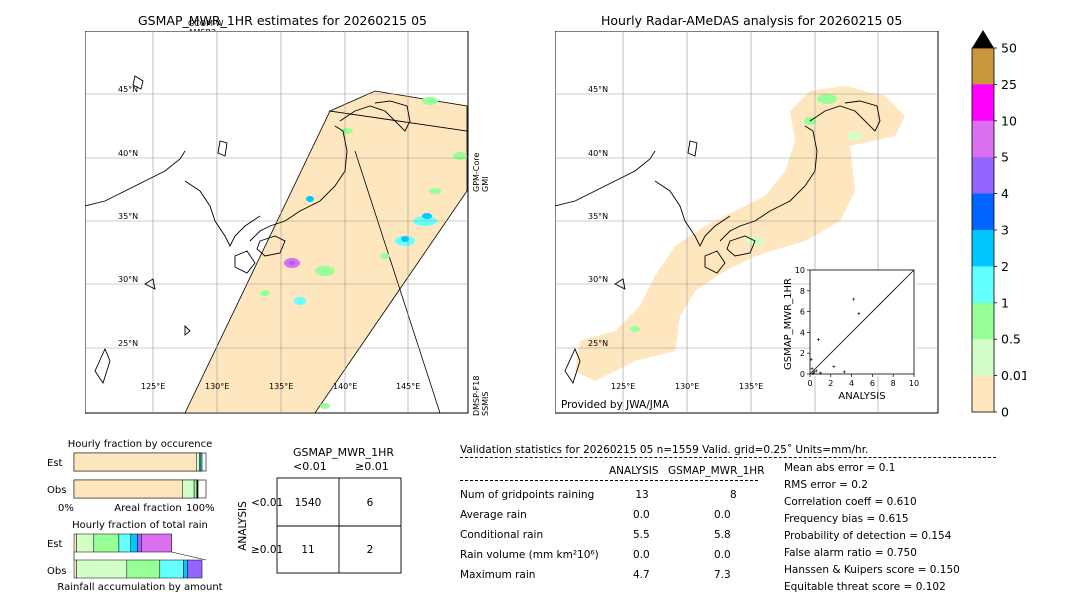 Image resolution: width=1080 pixels, height=612 pixels. I want to click on occurrence-label-est: Est, so click(55, 463).